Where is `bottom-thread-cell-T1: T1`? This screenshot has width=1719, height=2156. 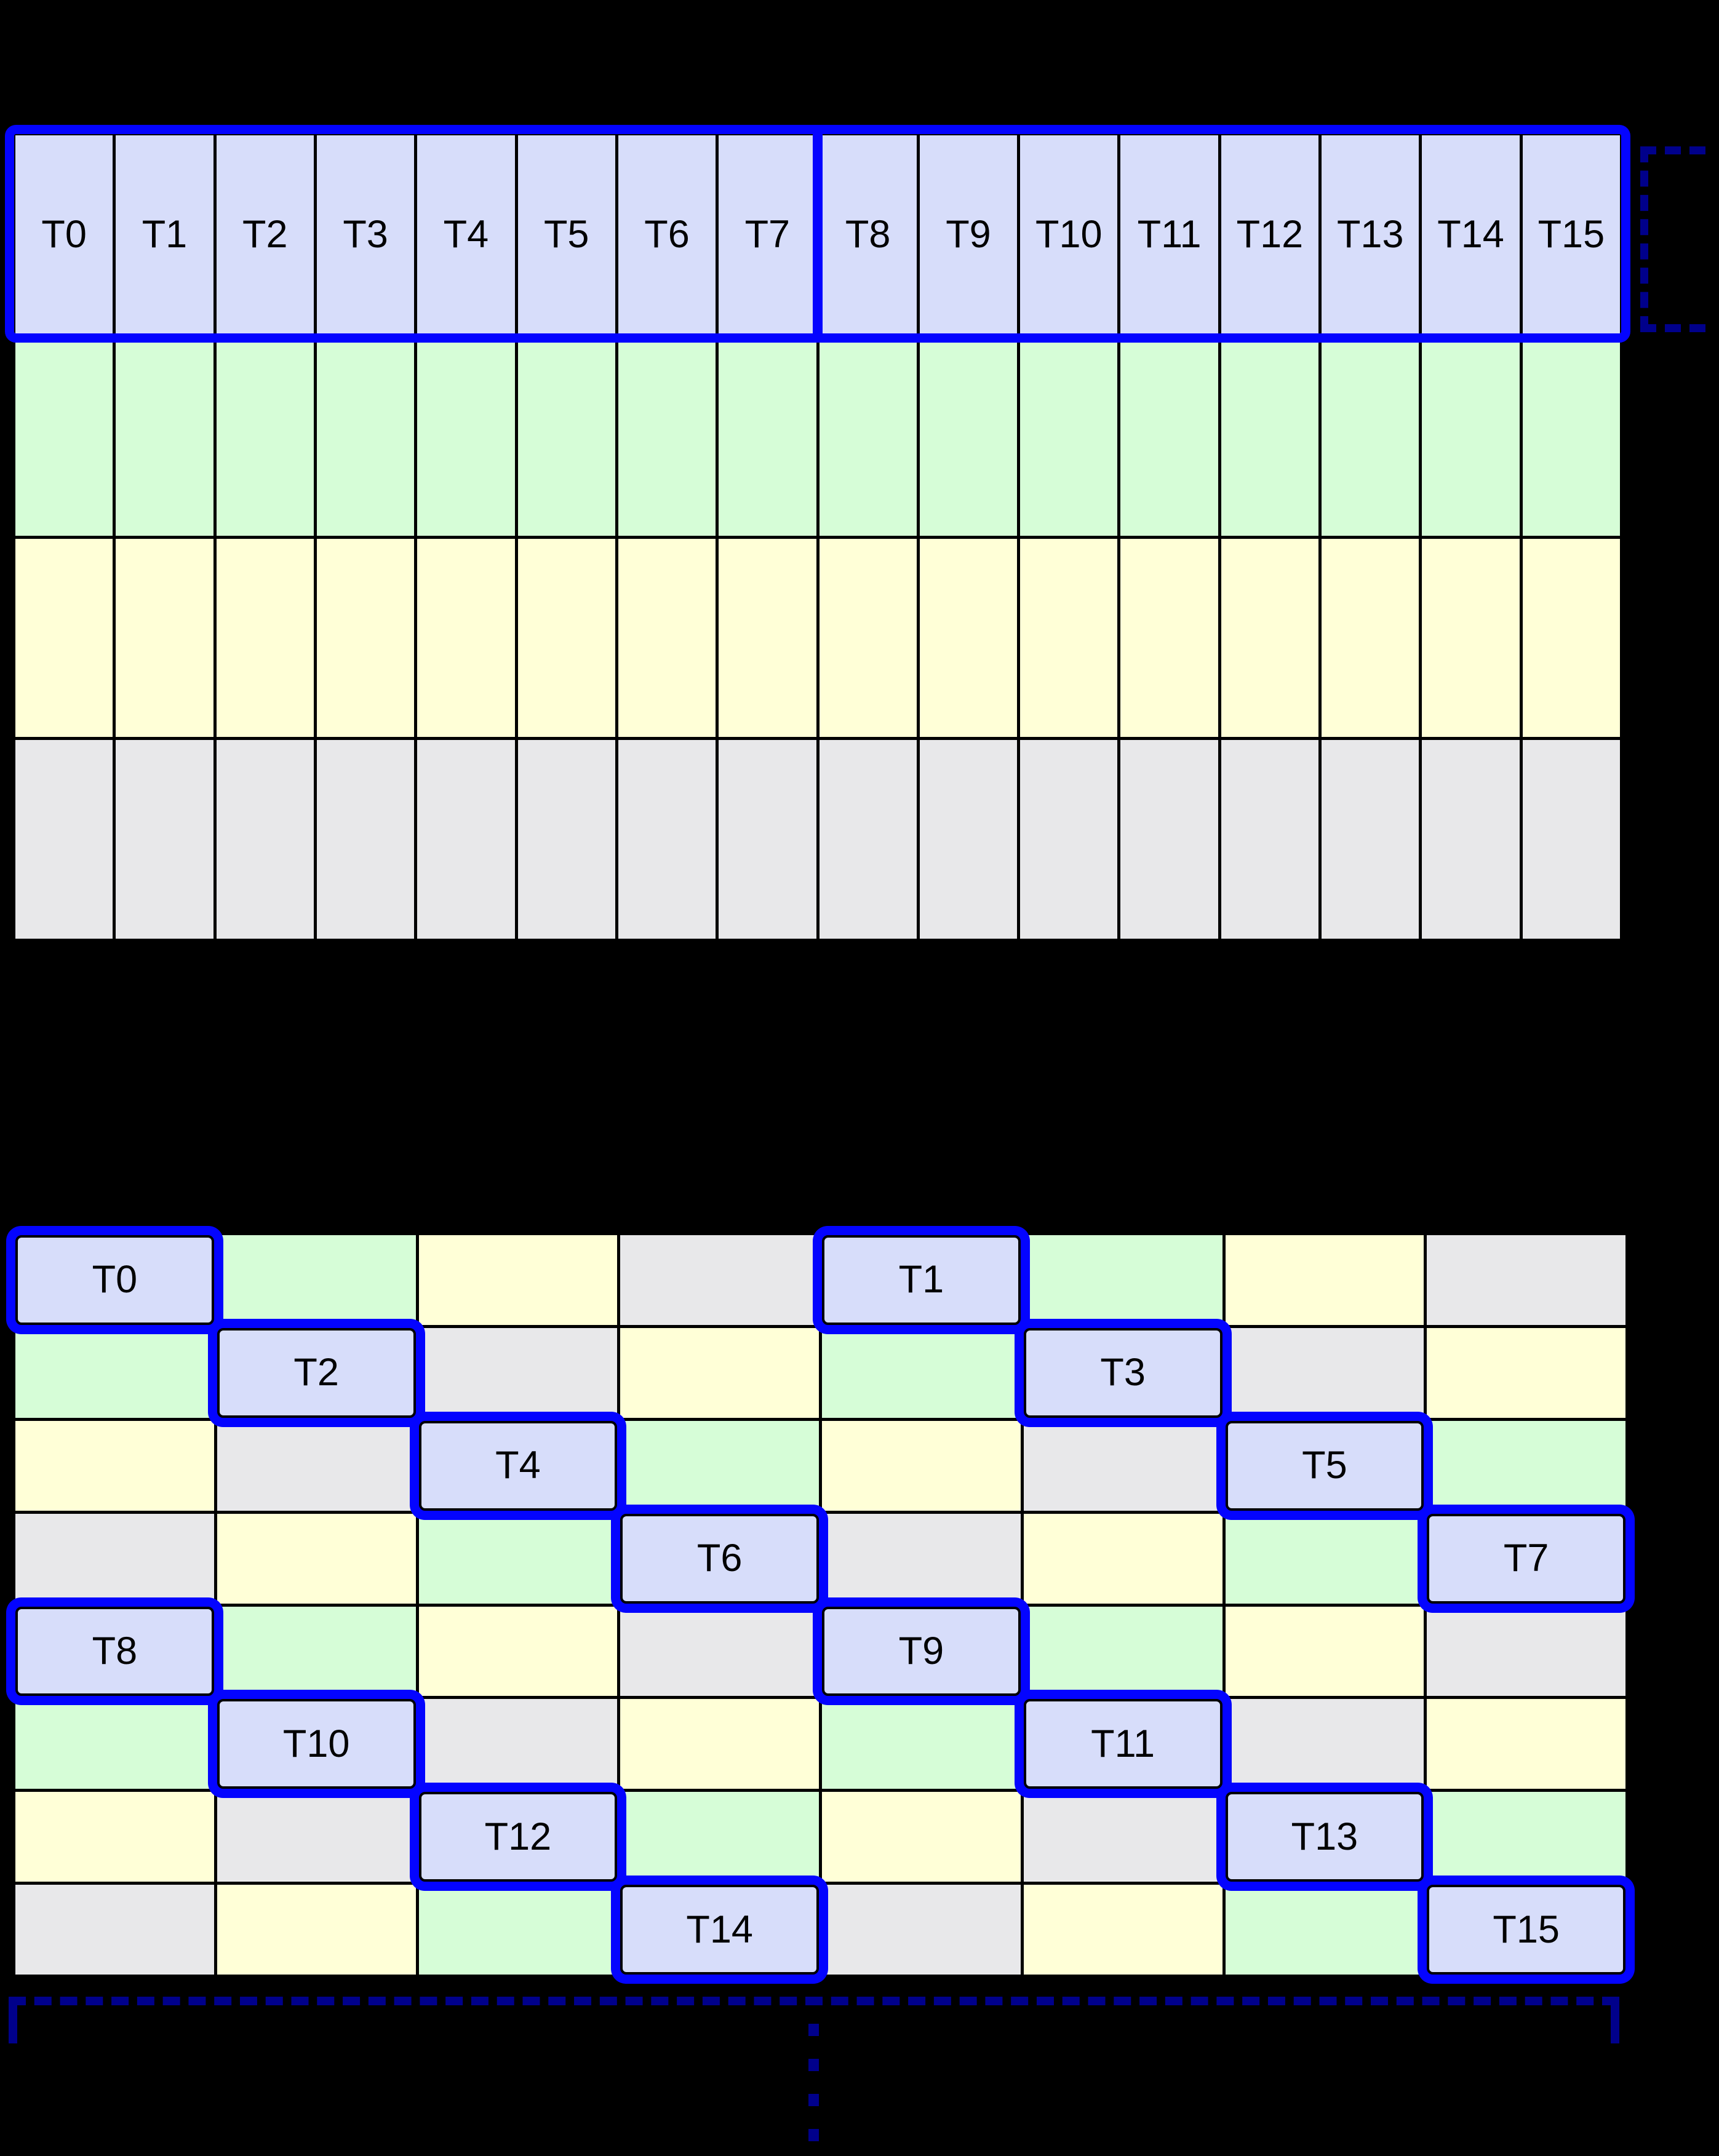
bottom-thread-cell-T1: T1 is located at coordinates (922, 1280).